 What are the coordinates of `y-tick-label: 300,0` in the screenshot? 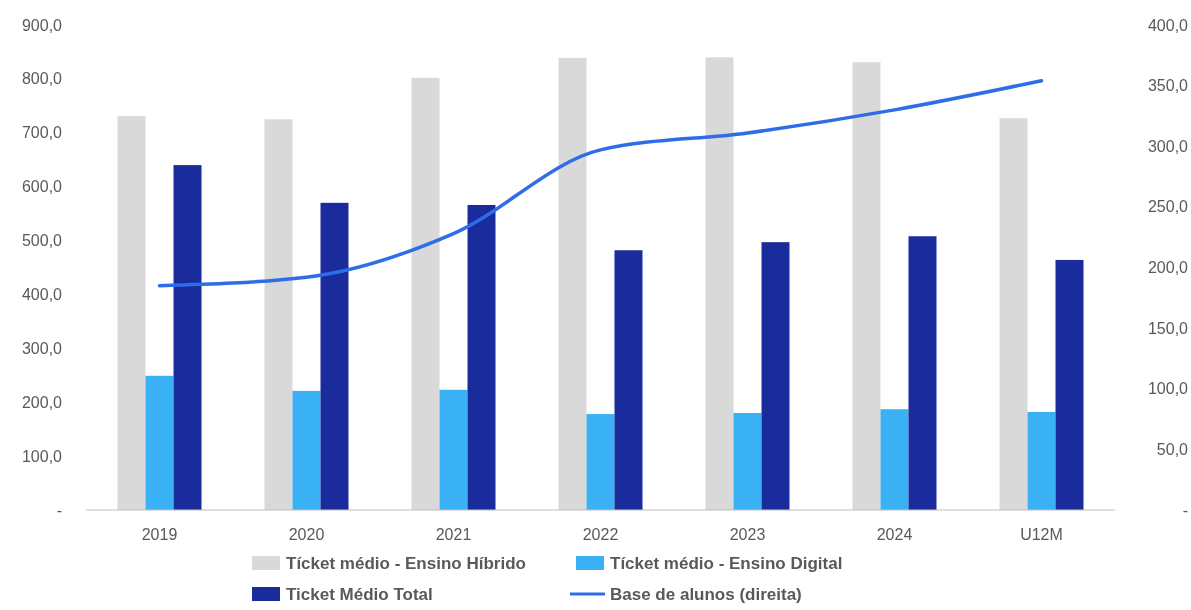 It's located at (42, 348).